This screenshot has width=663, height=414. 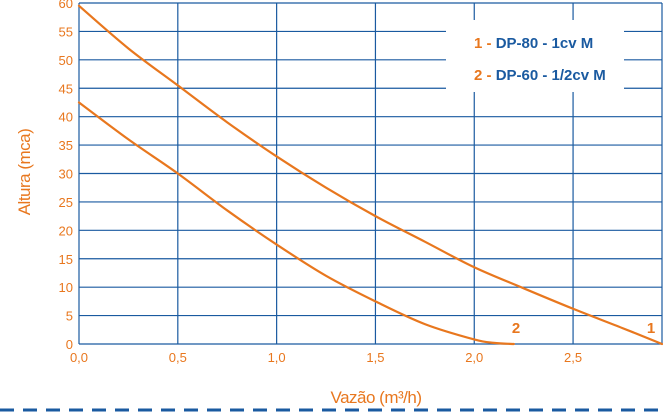 I want to click on y-tick-label: 25, so click(x=66, y=202).